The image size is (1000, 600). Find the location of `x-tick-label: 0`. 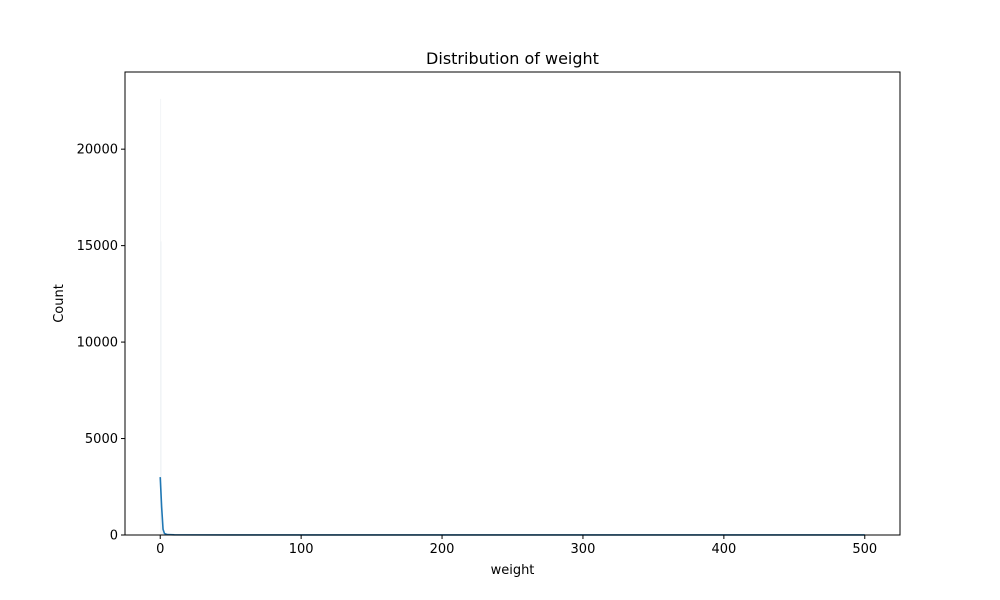

x-tick-label: 0 is located at coordinates (160, 549).